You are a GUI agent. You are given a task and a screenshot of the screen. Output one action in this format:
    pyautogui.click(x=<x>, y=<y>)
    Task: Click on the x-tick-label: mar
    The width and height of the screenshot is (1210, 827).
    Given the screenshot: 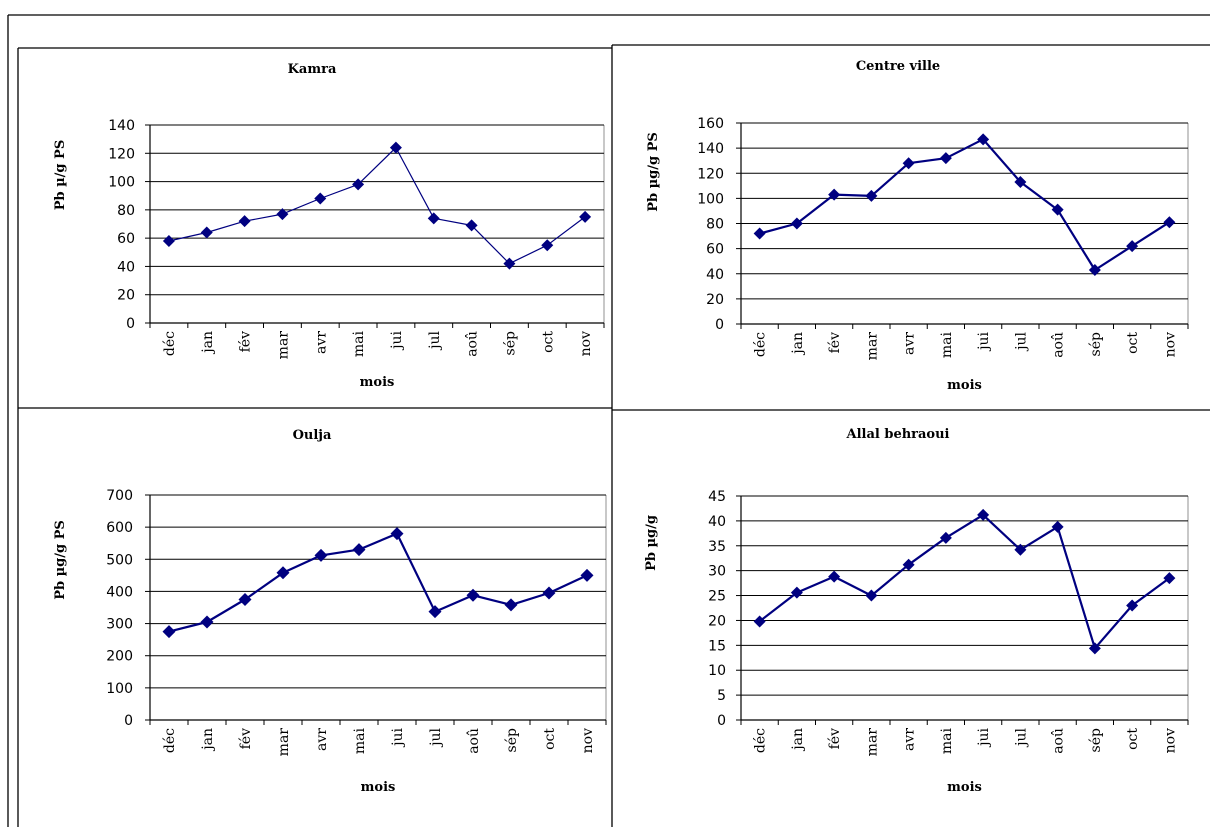 What is the action you would take?
    pyautogui.click(x=283, y=345)
    